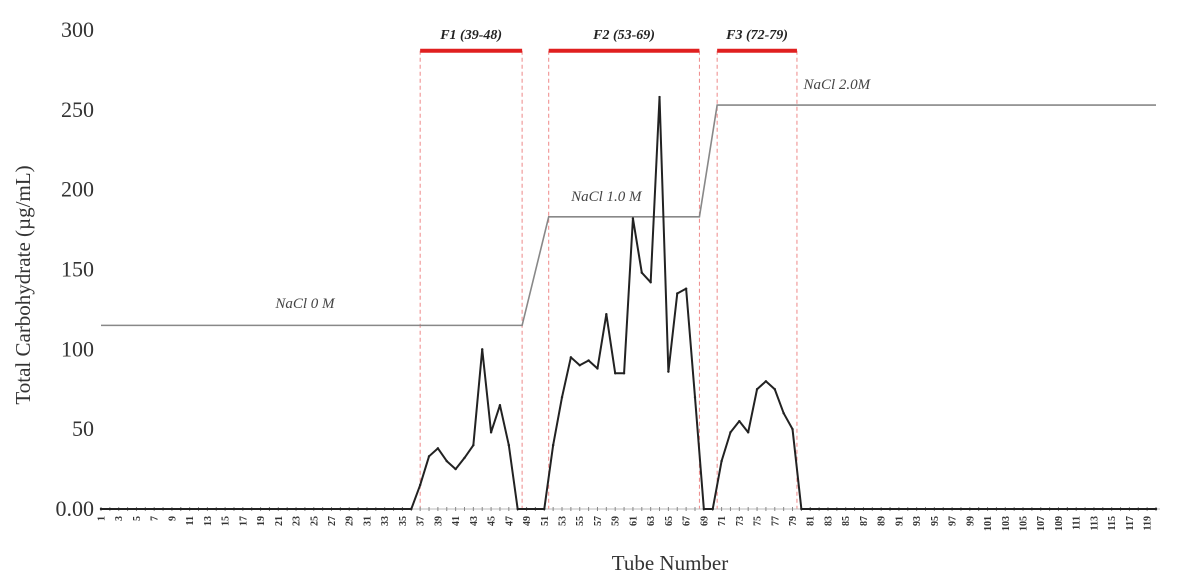 The height and width of the screenshot is (574, 1187). I want to click on x-tick-label: 83, so click(828, 521).